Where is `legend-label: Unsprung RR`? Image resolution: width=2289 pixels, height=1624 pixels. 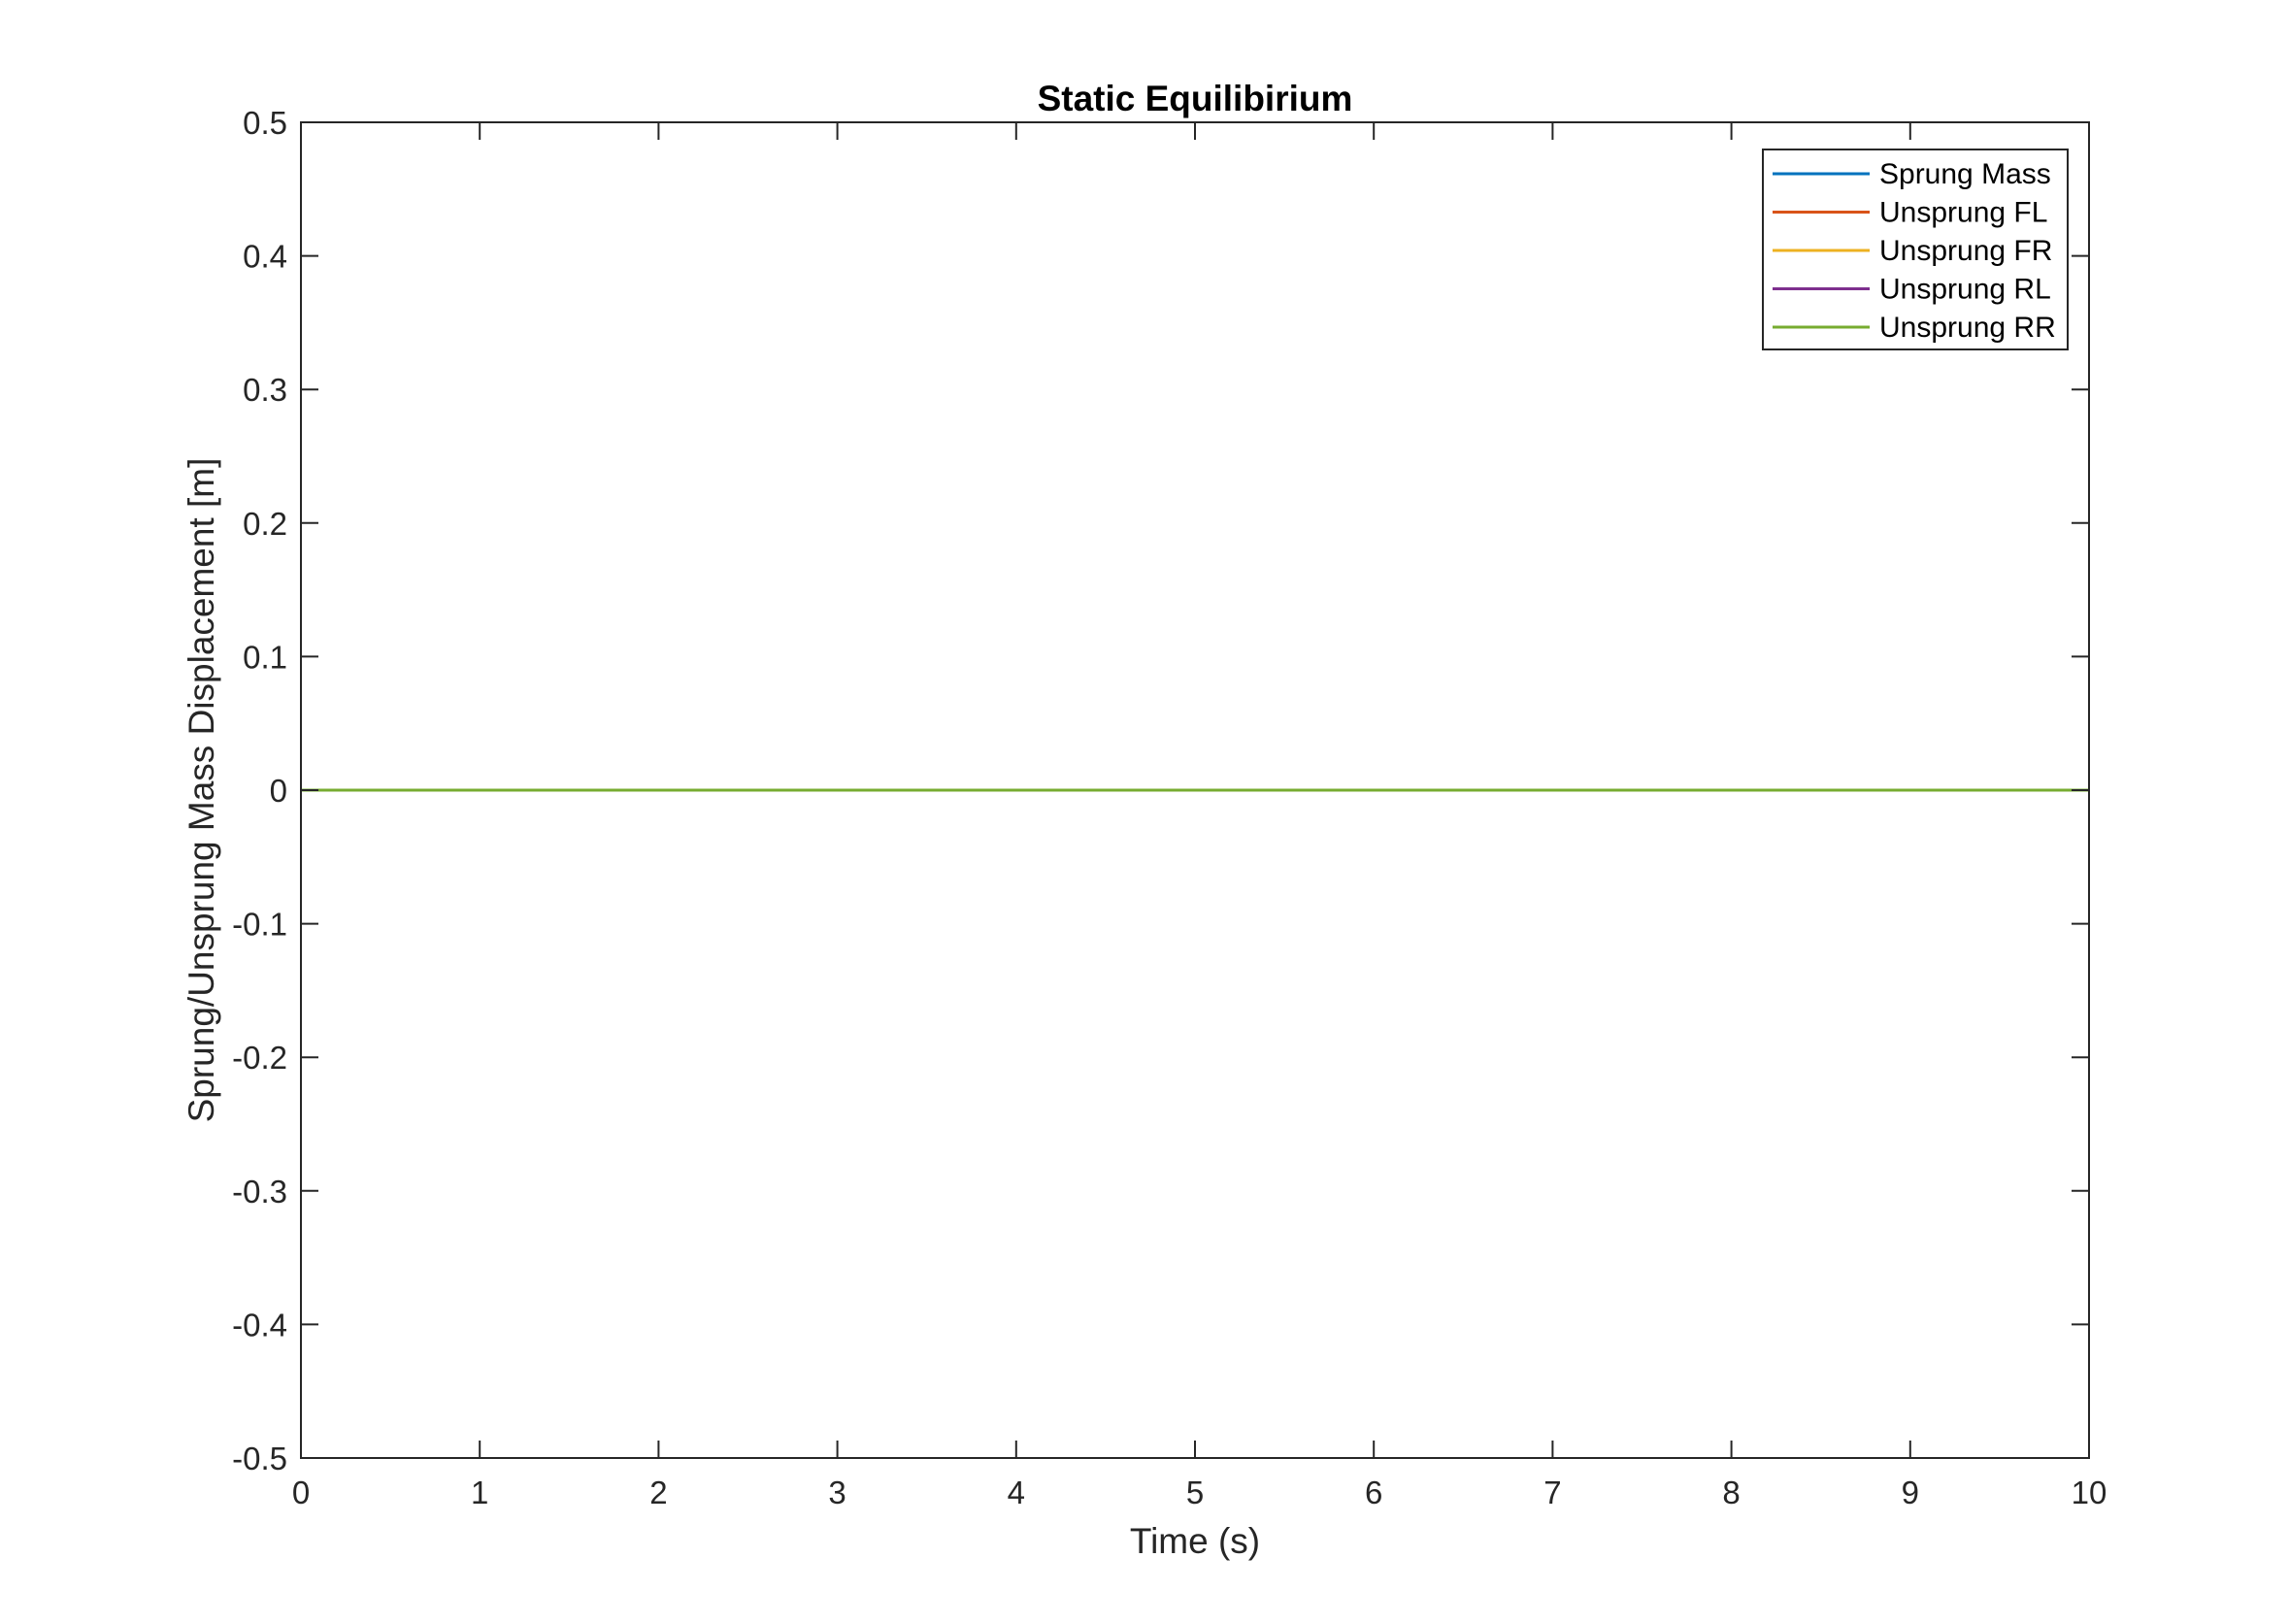
legend-label: Unsprung RR is located at coordinates (1968, 328).